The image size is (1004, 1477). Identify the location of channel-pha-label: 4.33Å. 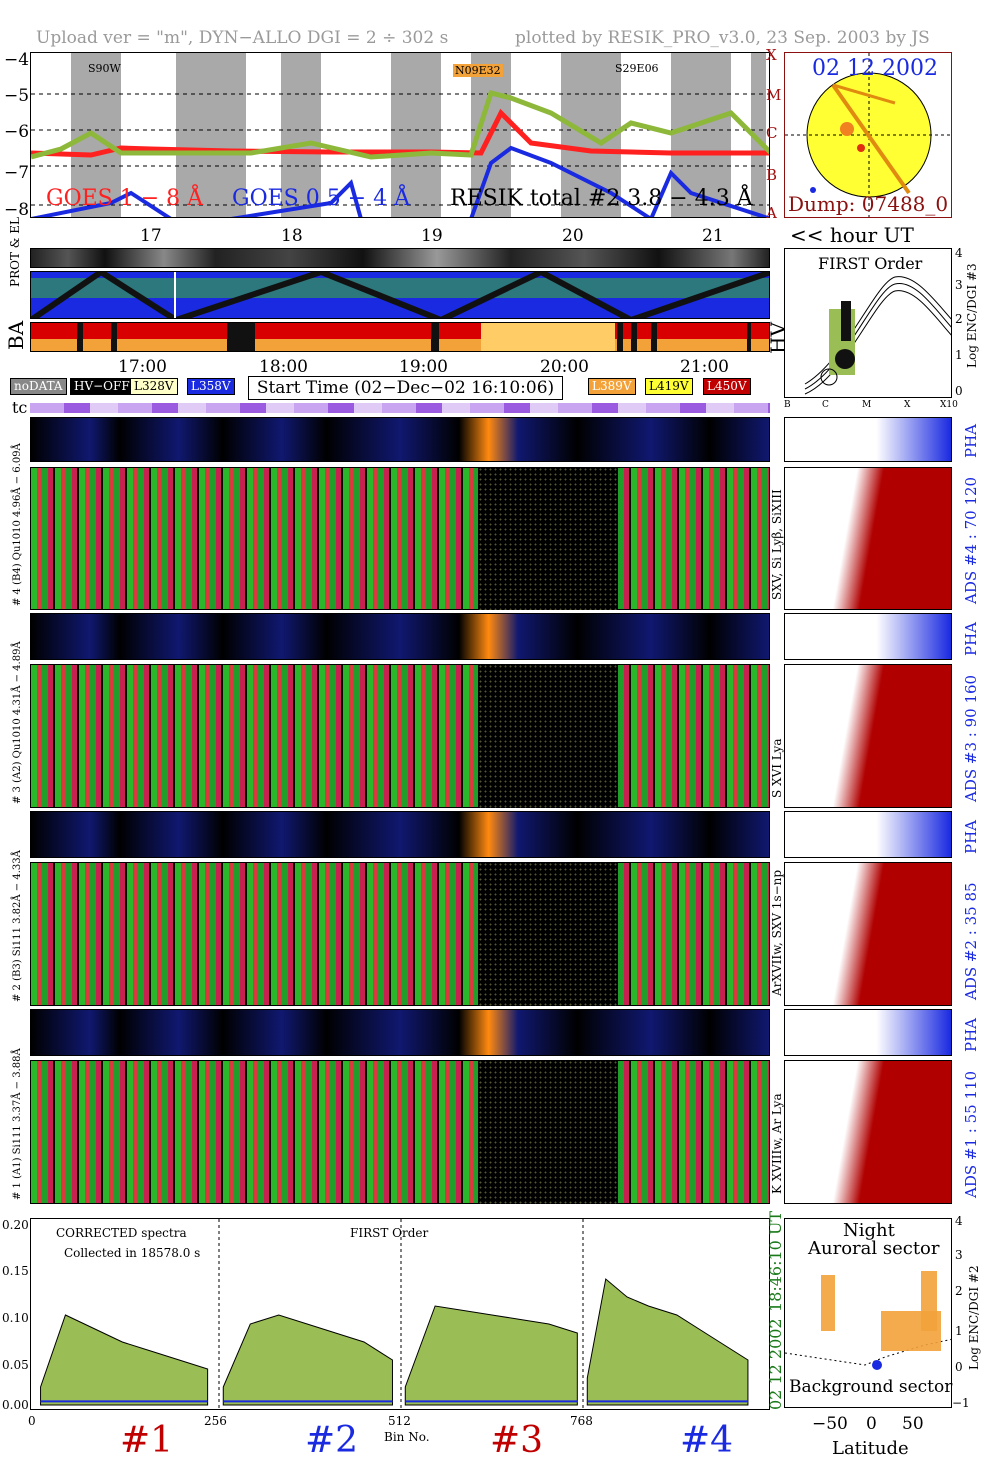
(17, 865).